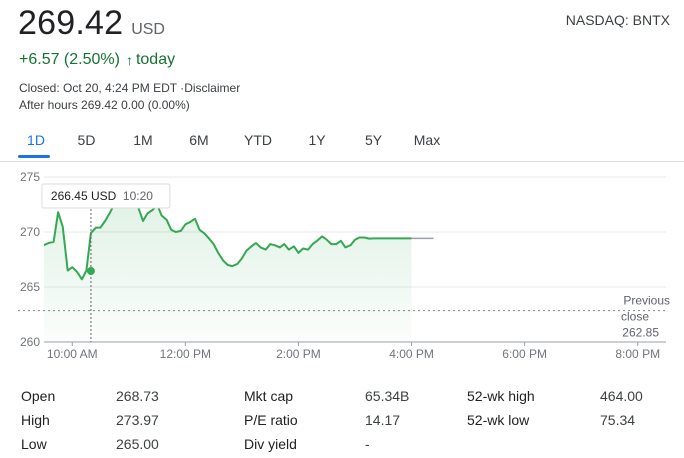  I want to click on disclaimer-link: Disclaimer, so click(212, 88).